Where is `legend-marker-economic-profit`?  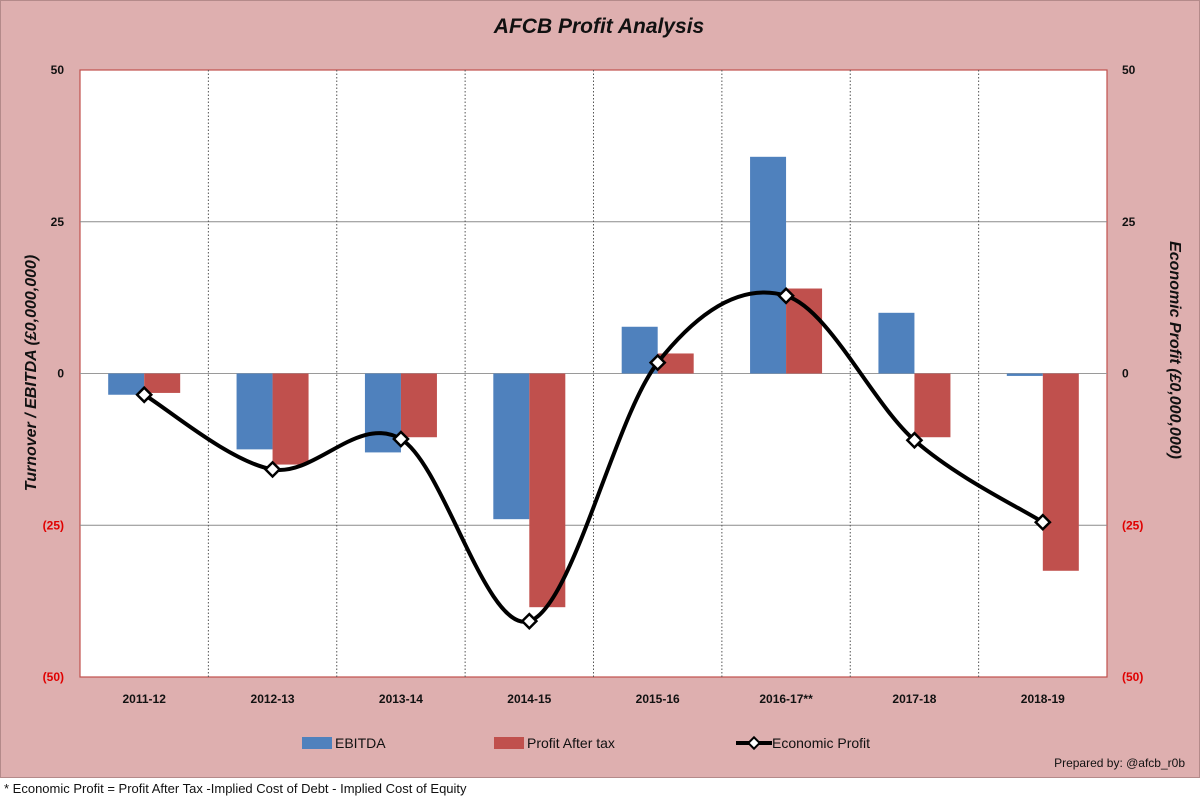 legend-marker-economic-profit is located at coordinates (754, 743).